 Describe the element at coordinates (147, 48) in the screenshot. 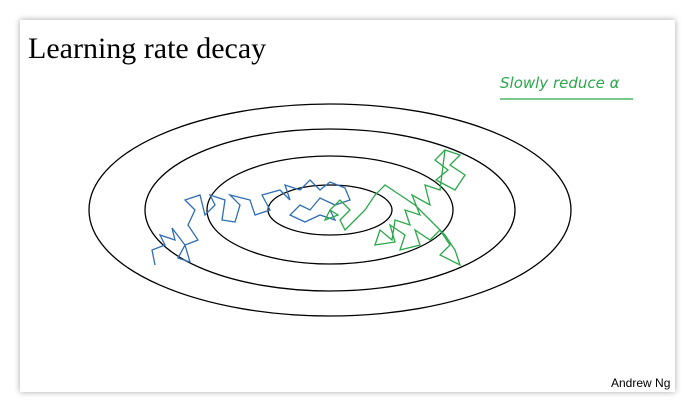

I see `slide-title: Learning rate decay` at that location.